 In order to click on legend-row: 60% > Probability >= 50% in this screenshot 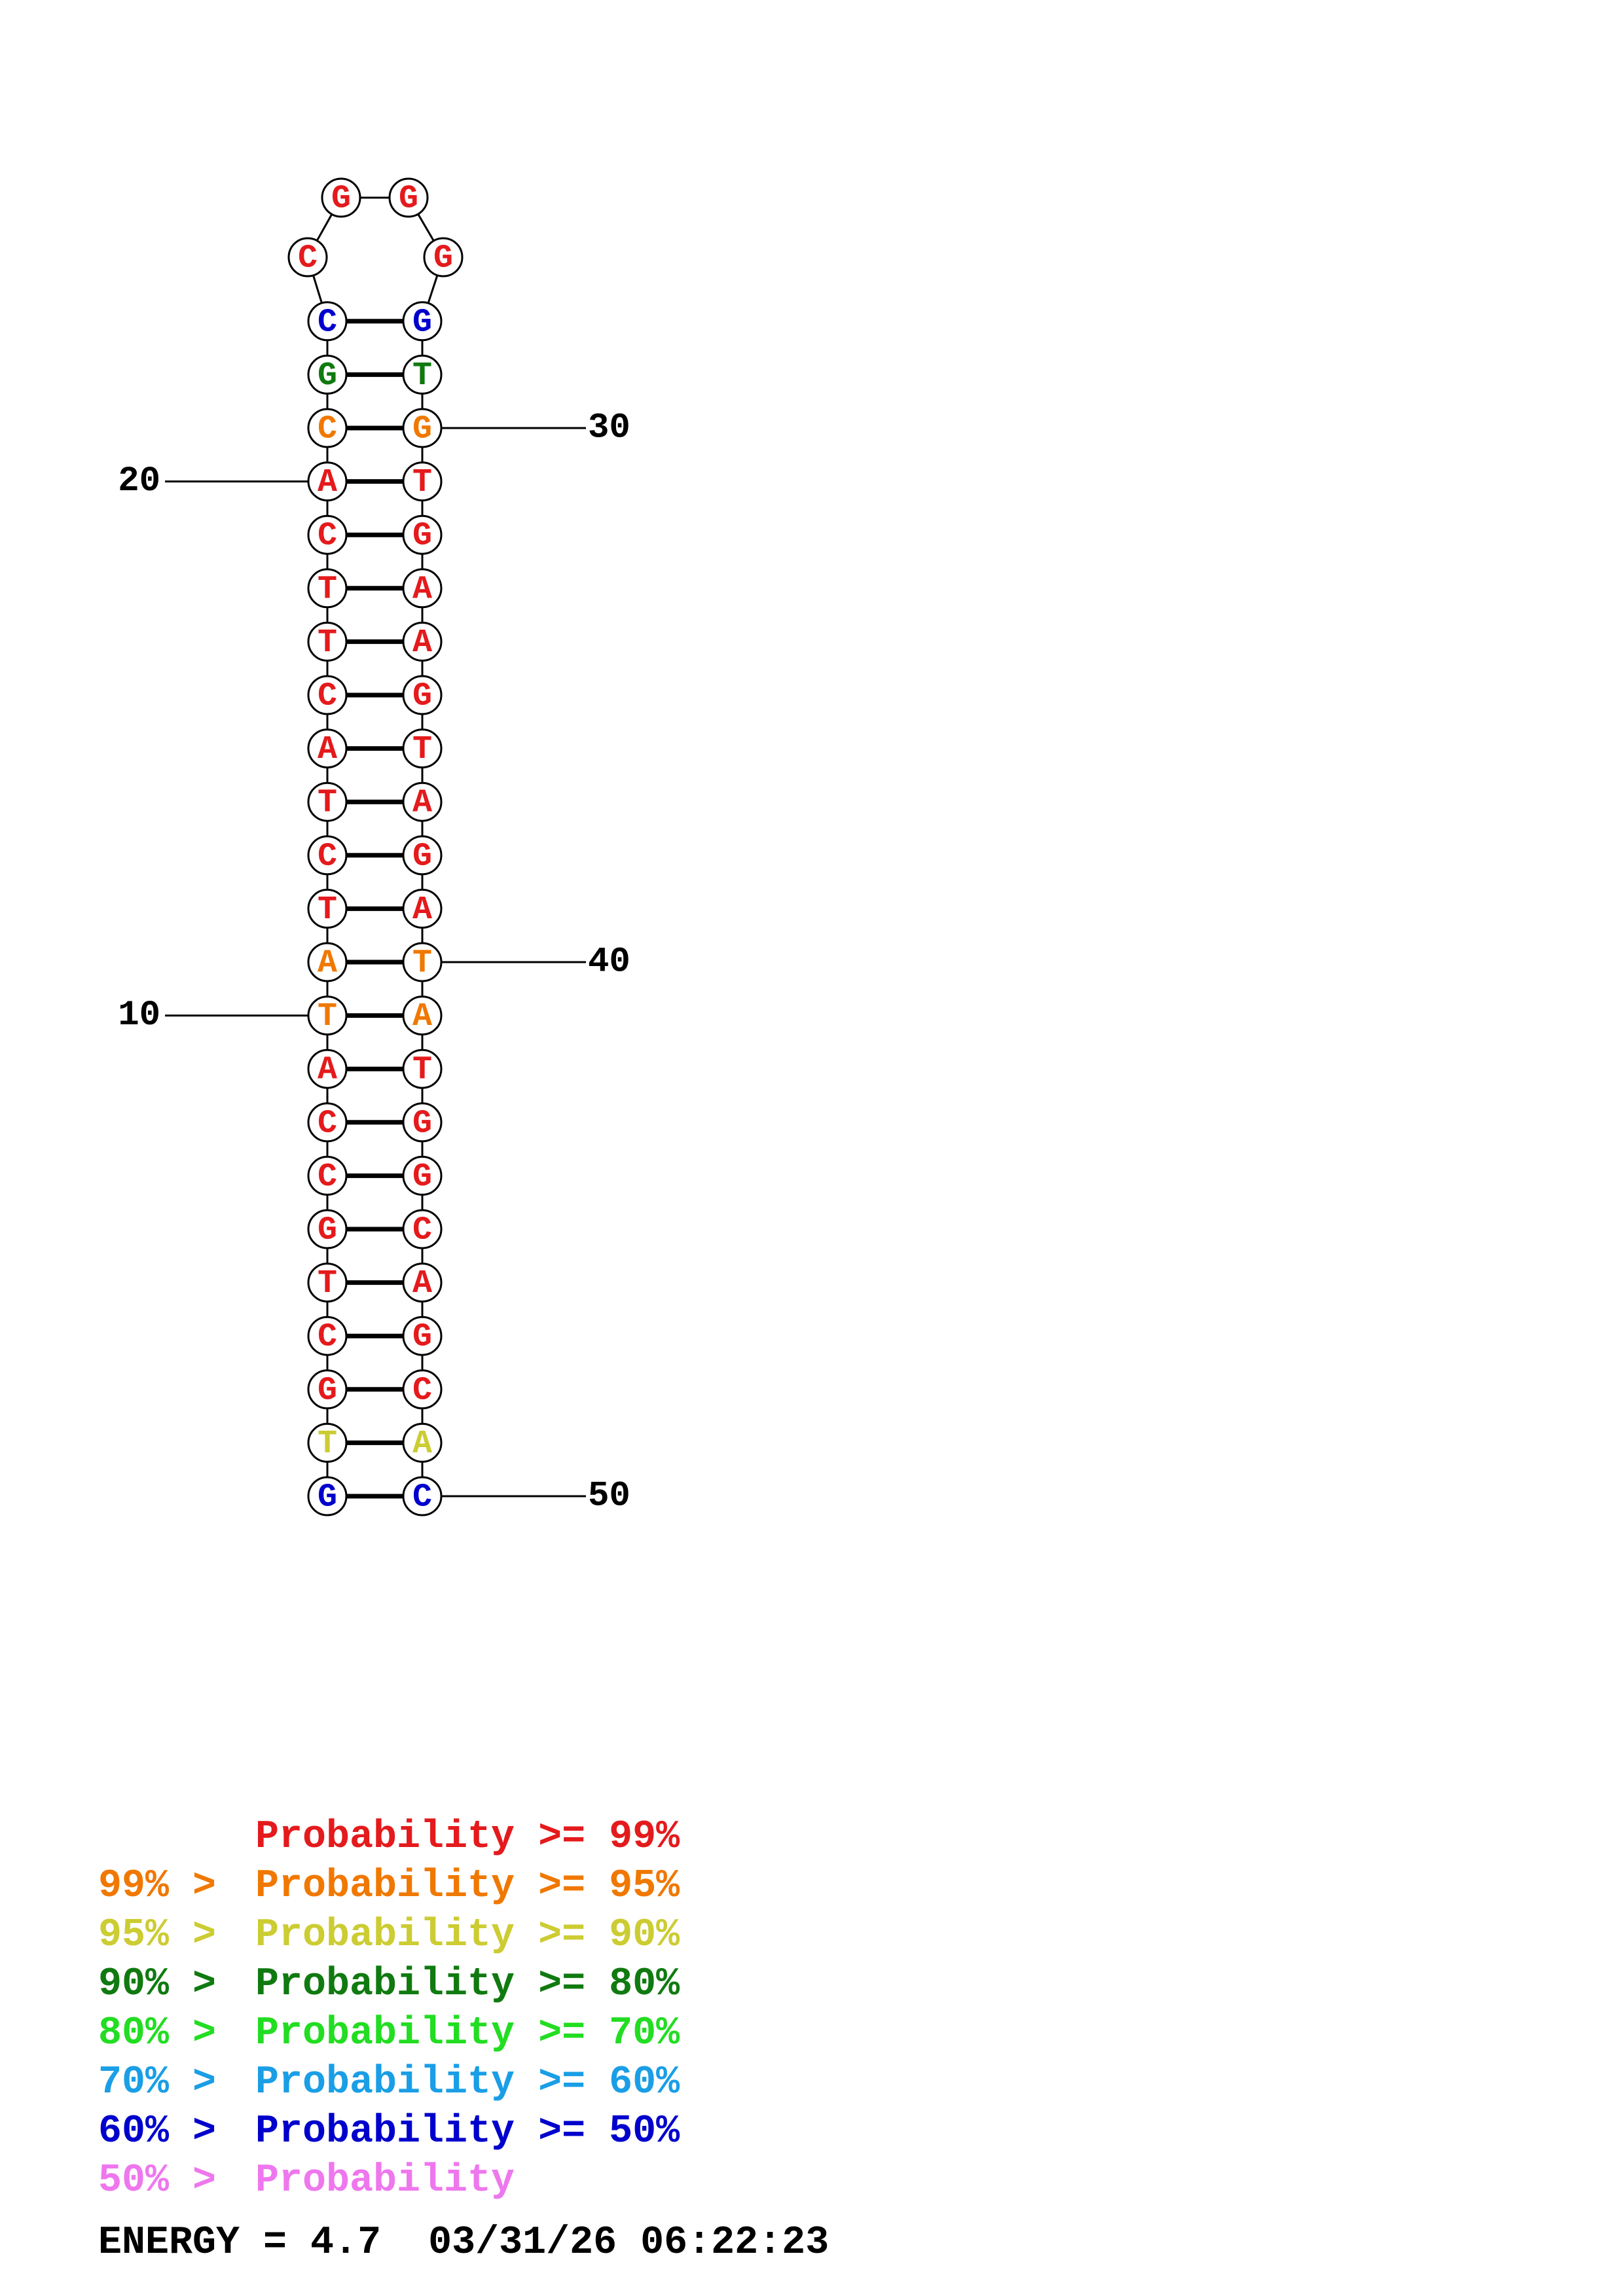, I will do `click(463, 2132)`.